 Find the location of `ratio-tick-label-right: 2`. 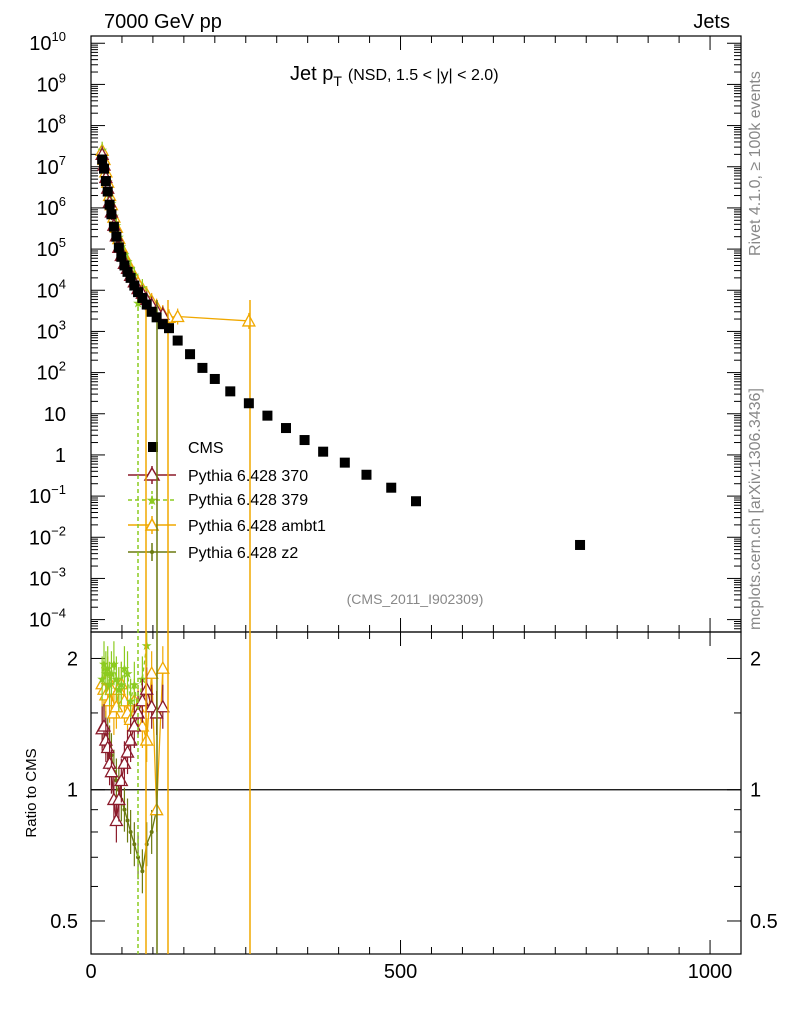

ratio-tick-label-right: 2 is located at coordinates (755, 659).